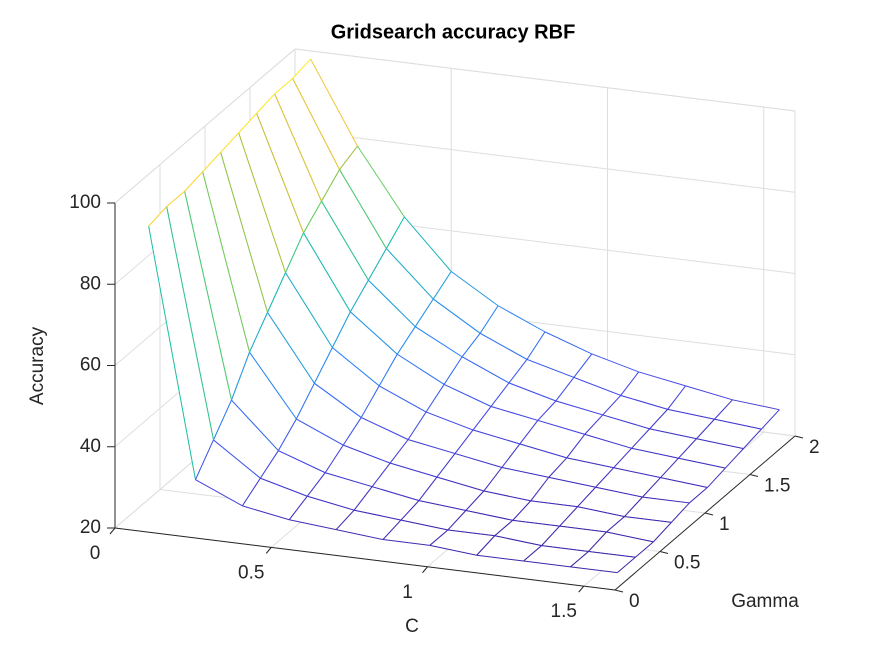 This screenshot has height=656, width=875. What do you see at coordinates (765, 601) in the screenshot?
I see `y-axis-label: Gamma` at bounding box center [765, 601].